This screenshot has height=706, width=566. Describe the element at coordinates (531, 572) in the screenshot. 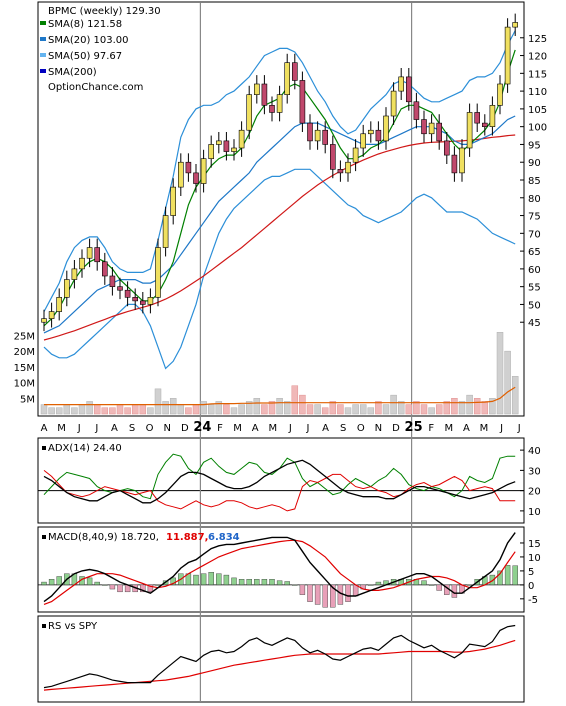

I see `macd-tick-label: 5` at that location.